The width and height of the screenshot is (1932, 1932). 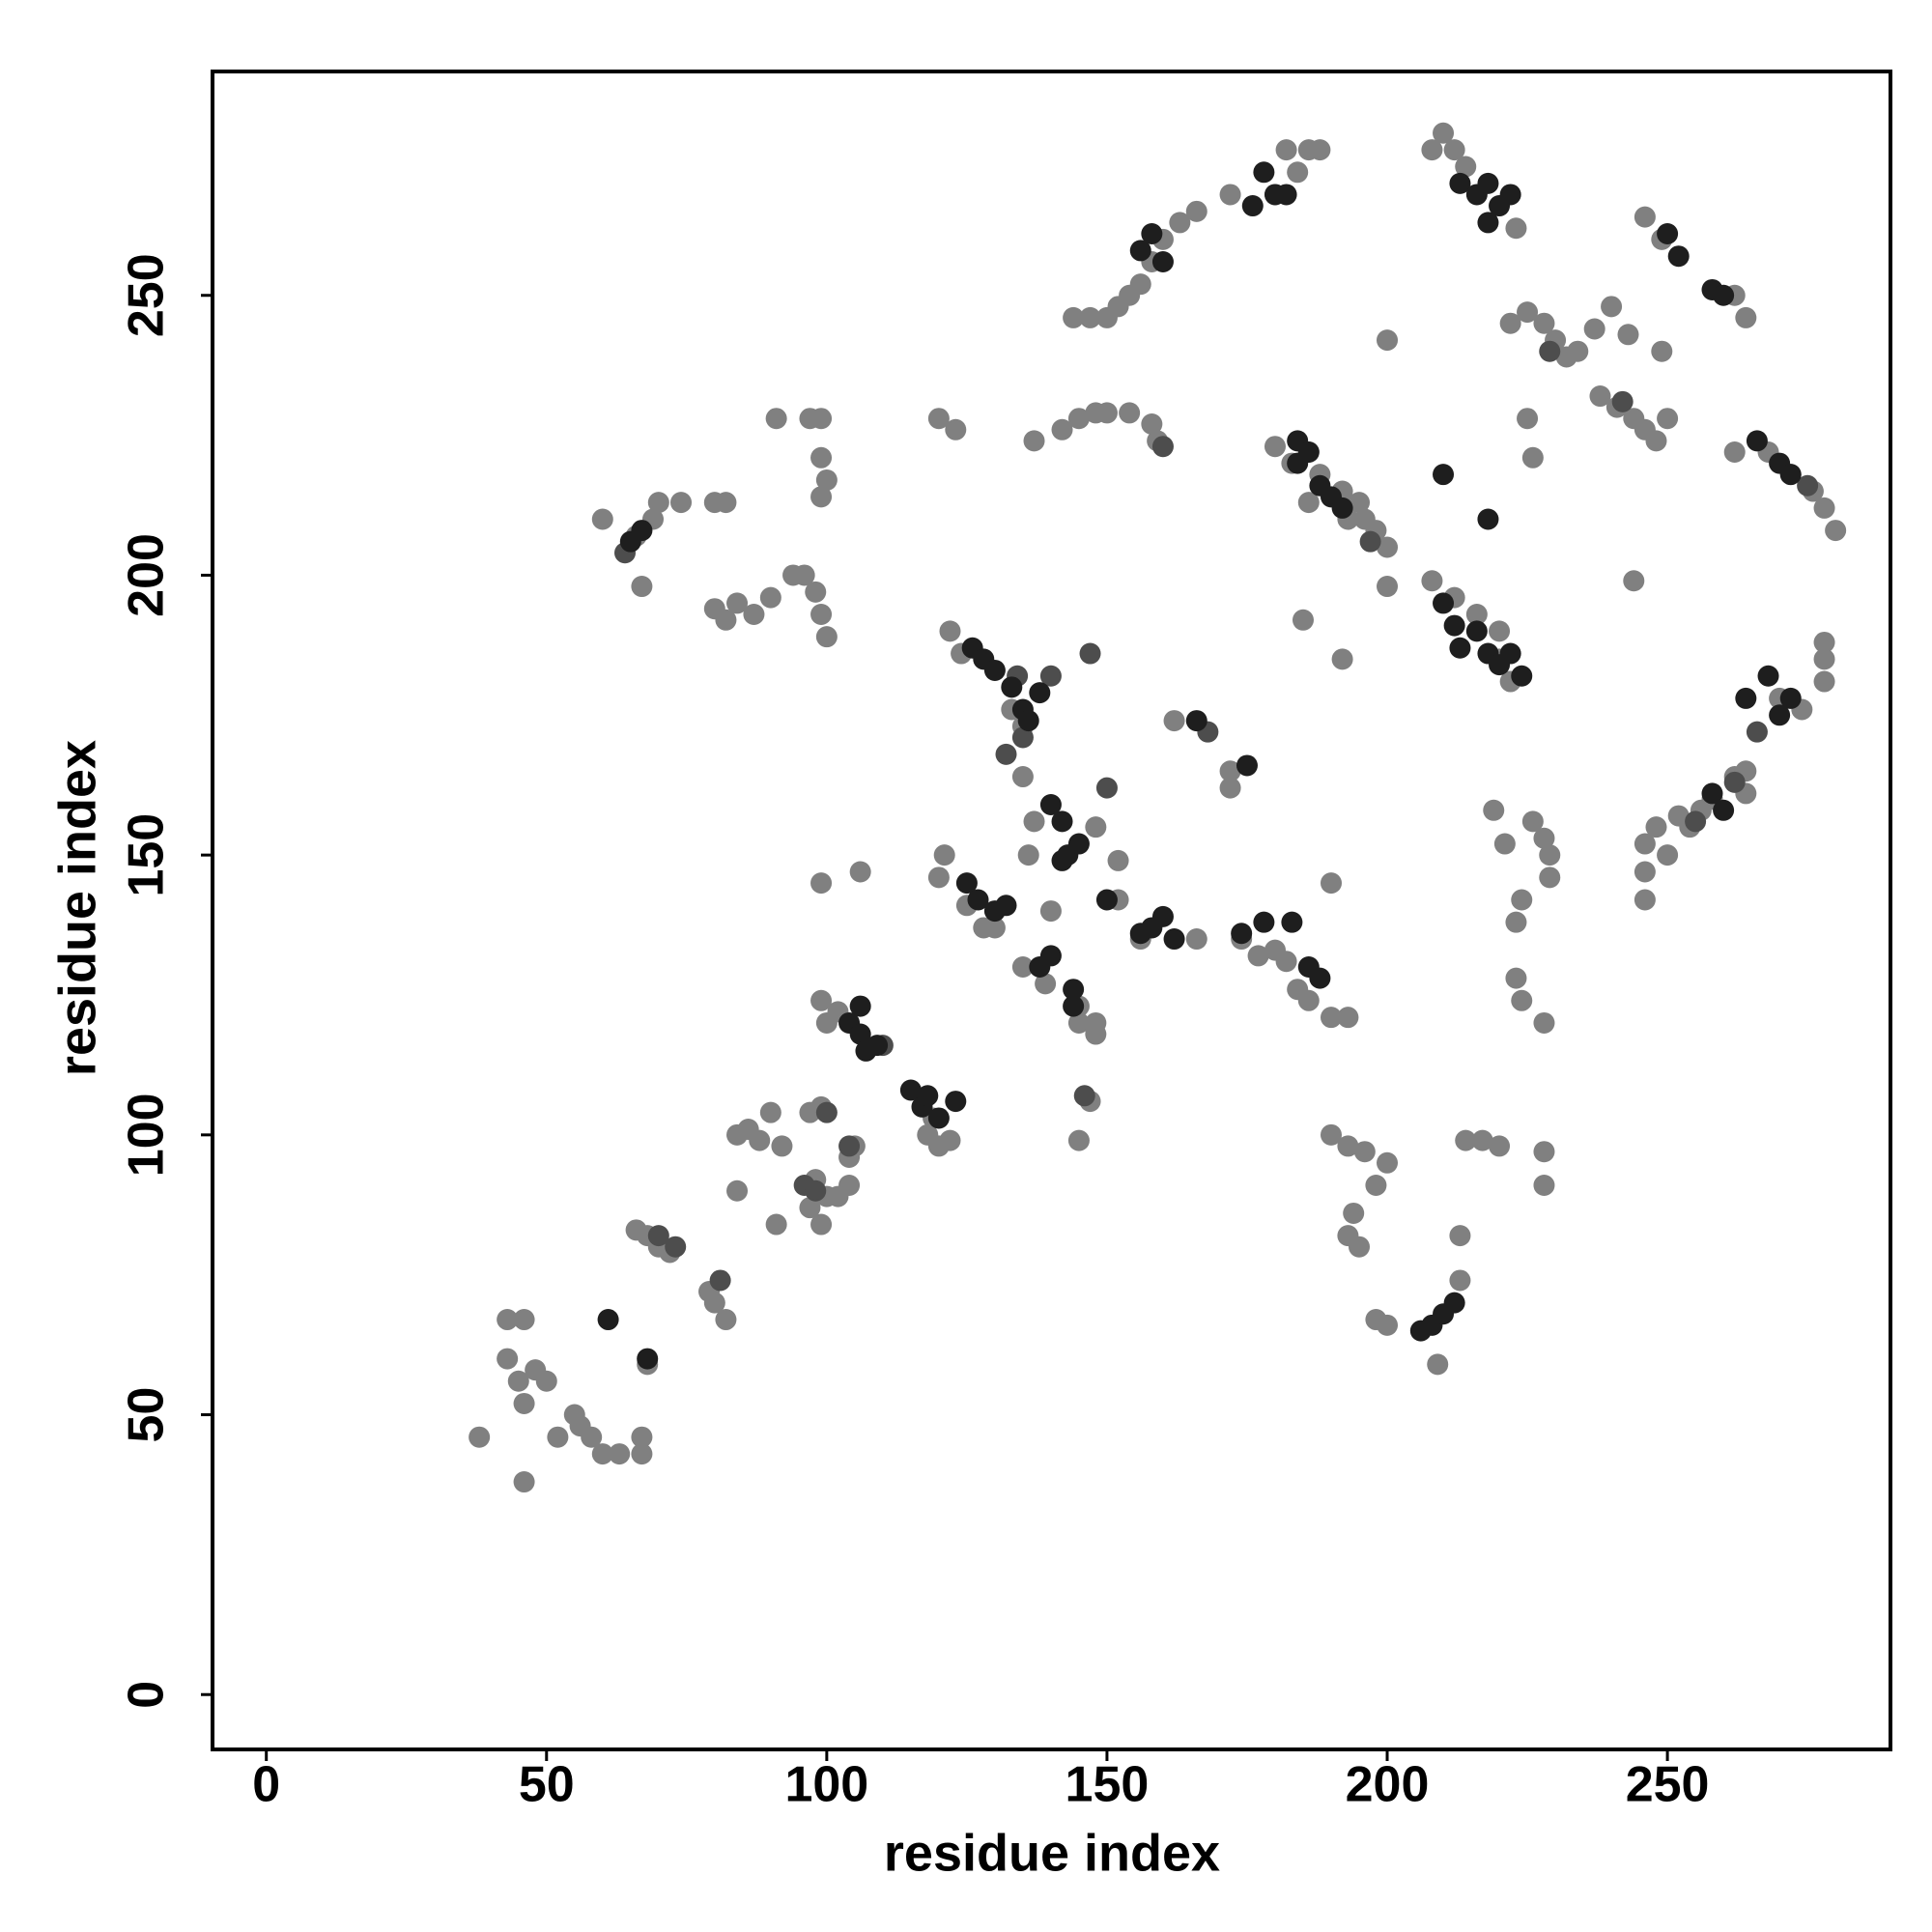 I want to click on y-tick-label: 50, so click(x=147, y=1415).